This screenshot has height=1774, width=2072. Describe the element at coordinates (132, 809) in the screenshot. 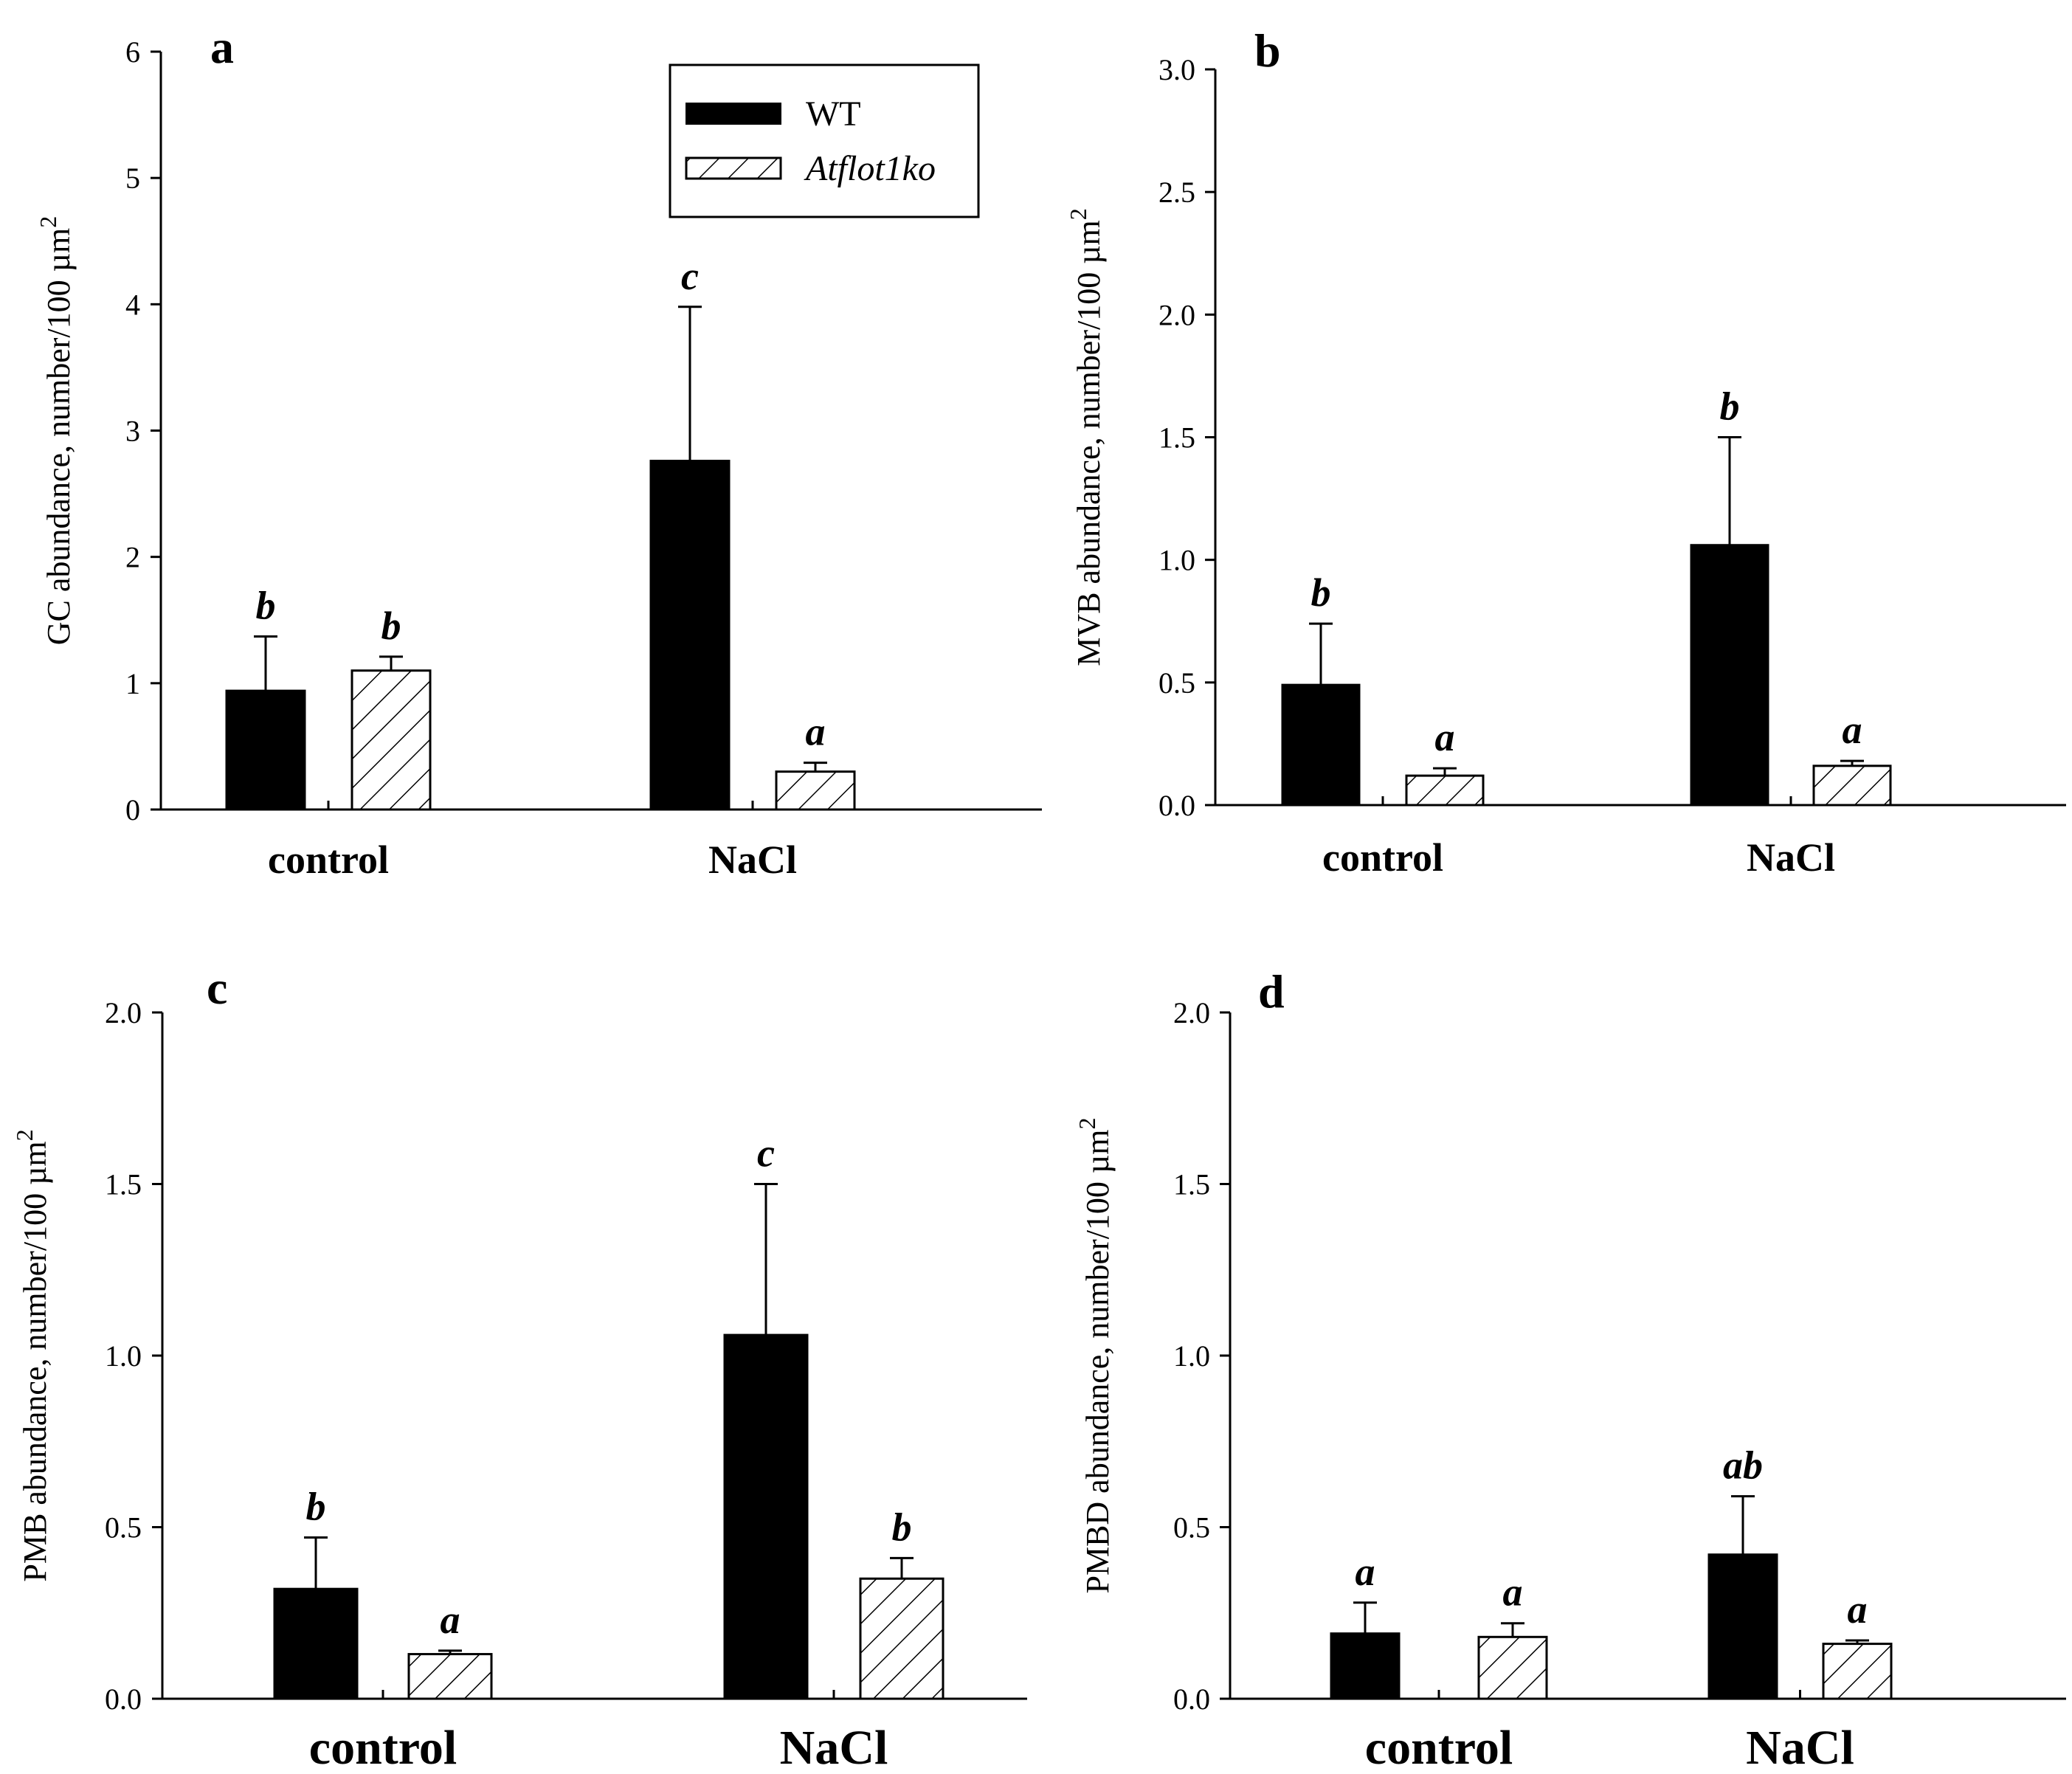

I see `y-tick-label: 0` at that location.